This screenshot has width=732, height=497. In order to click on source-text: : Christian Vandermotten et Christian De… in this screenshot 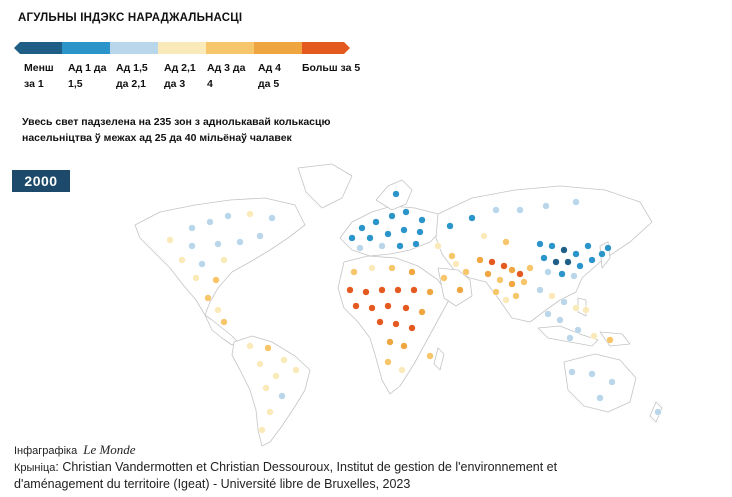, I will do `click(286, 475)`.